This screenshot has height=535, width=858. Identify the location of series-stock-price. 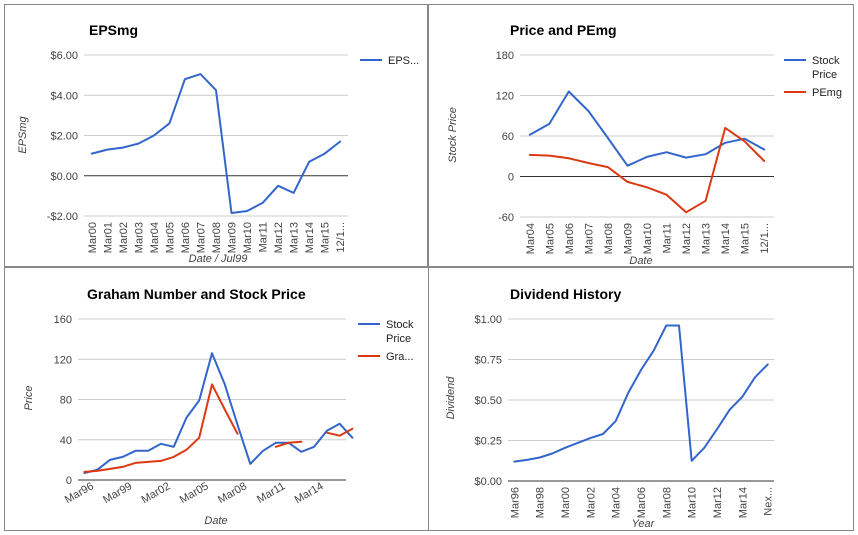
(647, 128).